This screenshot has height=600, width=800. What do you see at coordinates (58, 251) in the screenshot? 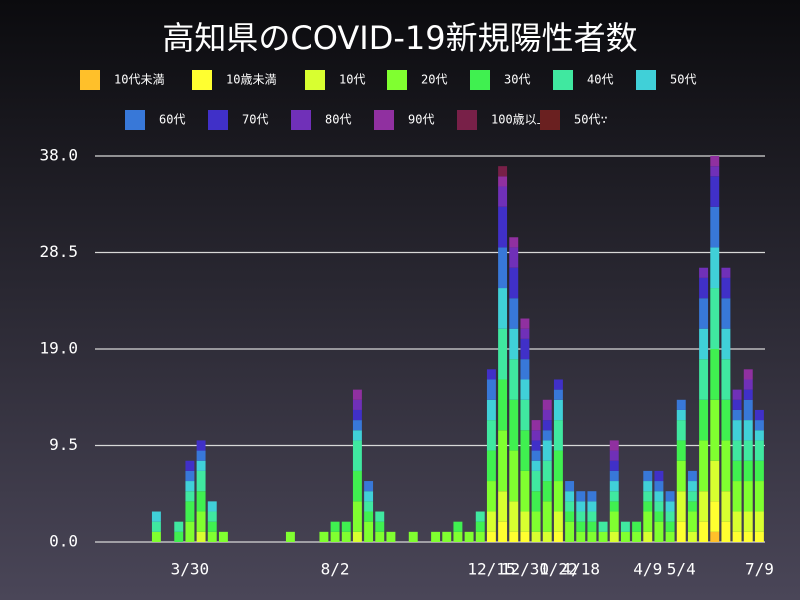
I see `y-tick-label: 28.5` at bounding box center [58, 251].